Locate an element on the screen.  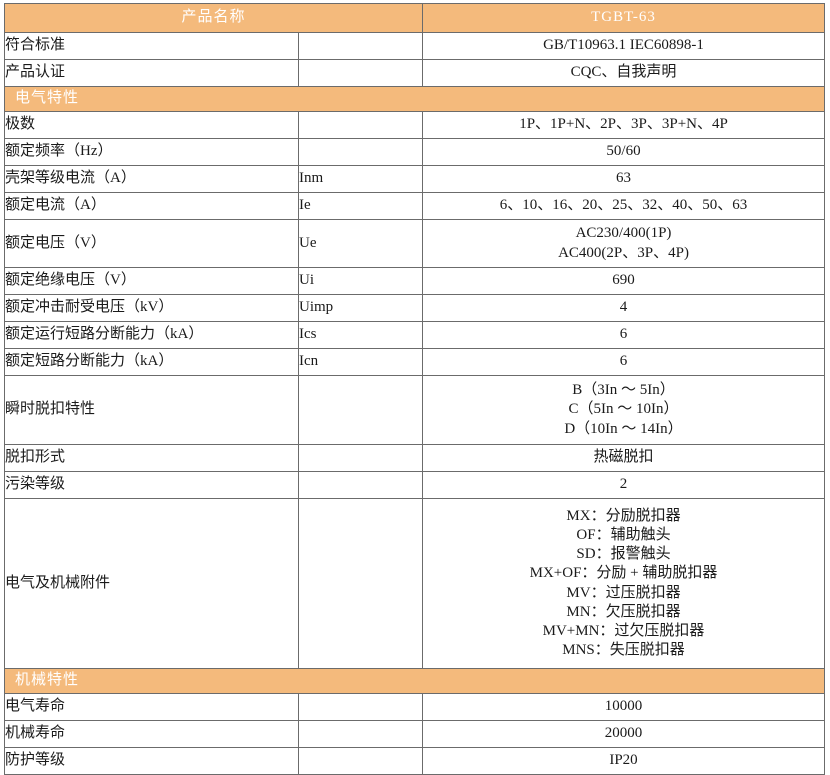
row-value: 63 is located at coordinates (624, 179).